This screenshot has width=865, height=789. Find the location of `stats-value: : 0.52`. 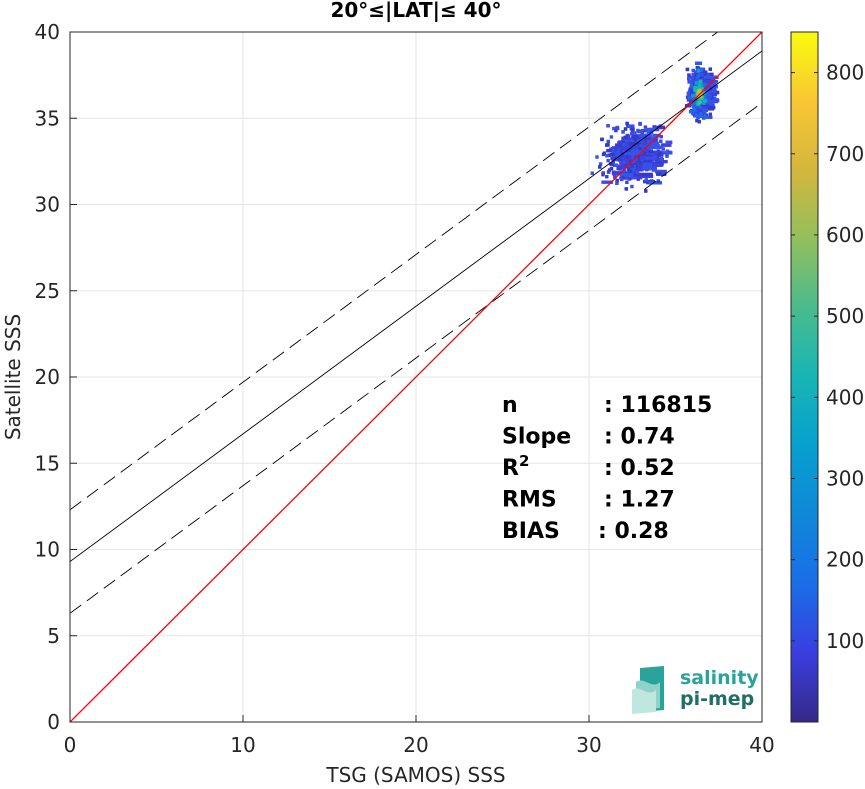

stats-value: : 0.52 is located at coordinates (639, 468).